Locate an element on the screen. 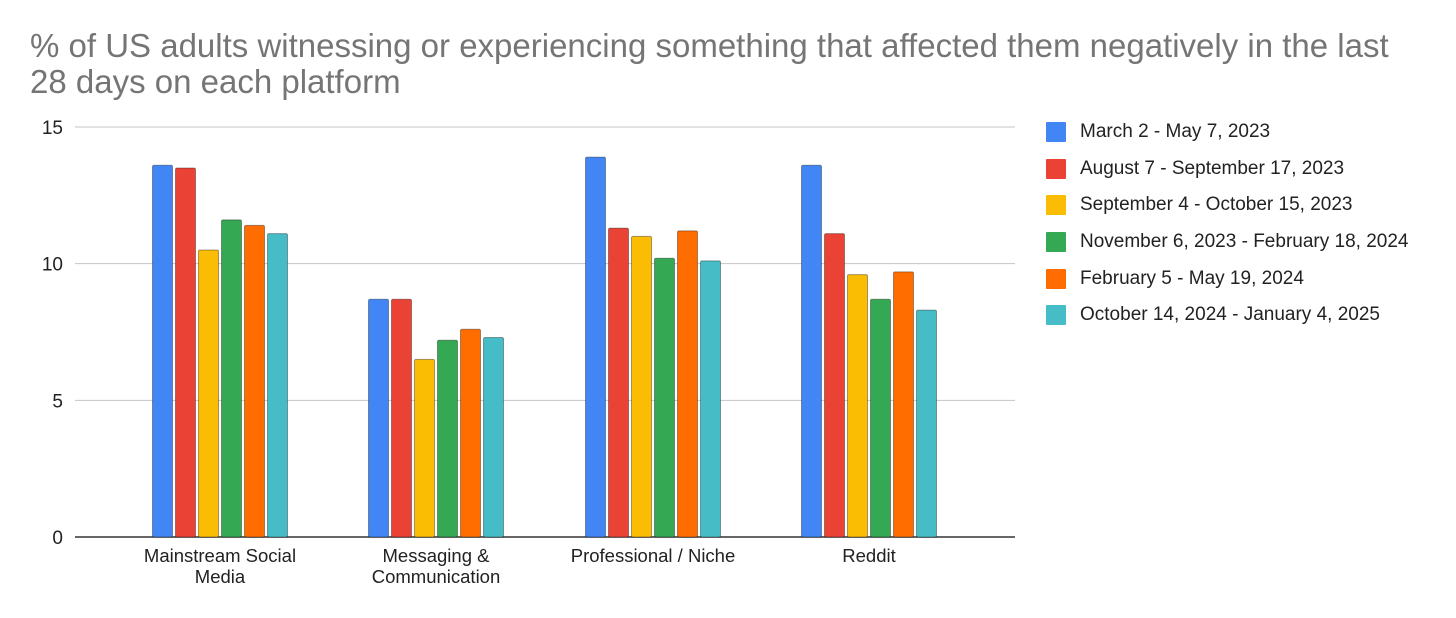 The image size is (1456, 618). y-tick-label: 10 is located at coordinates (52, 265).